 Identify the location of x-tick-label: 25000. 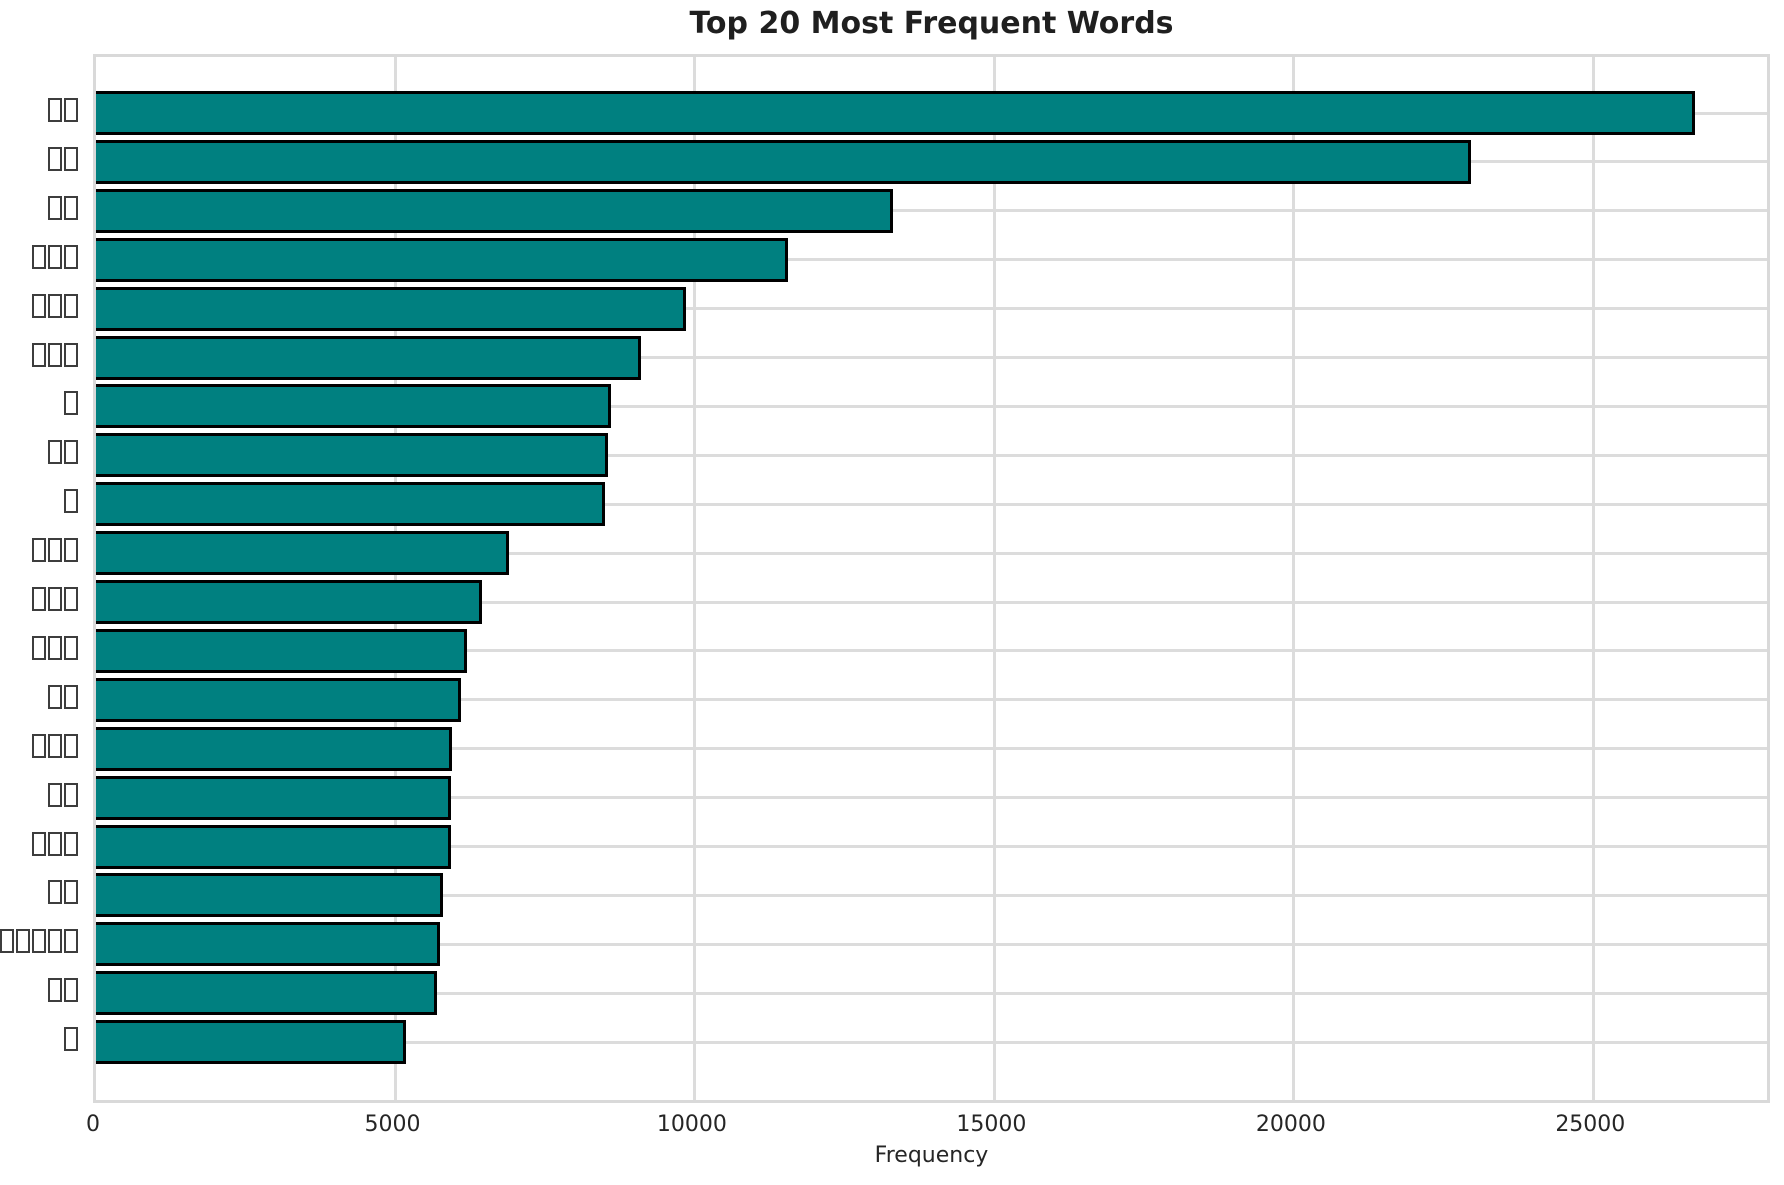
(1590, 1124).